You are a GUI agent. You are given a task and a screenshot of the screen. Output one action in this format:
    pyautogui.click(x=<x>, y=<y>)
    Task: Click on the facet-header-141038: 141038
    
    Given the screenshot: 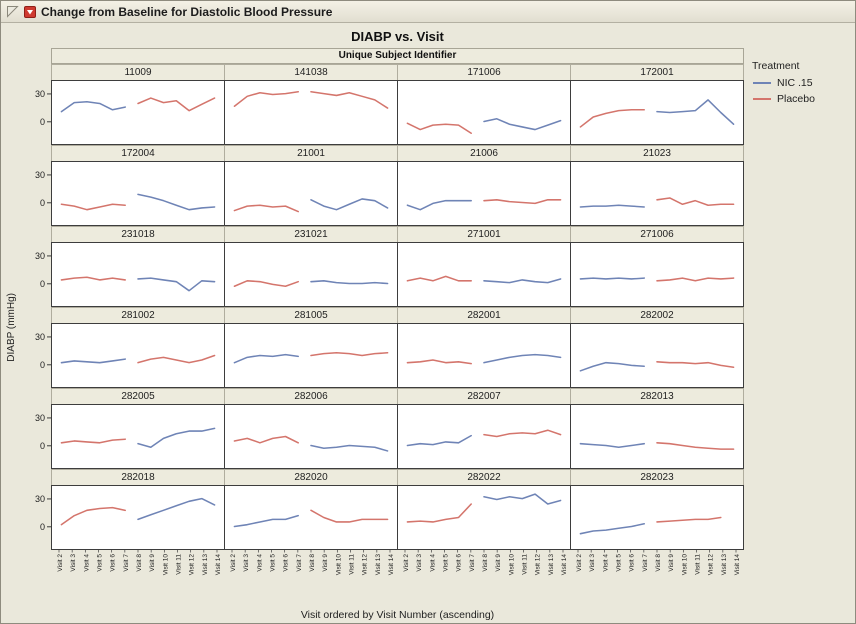 What is the action you would take?
    pyautogui.click(x=311, y=72)
    